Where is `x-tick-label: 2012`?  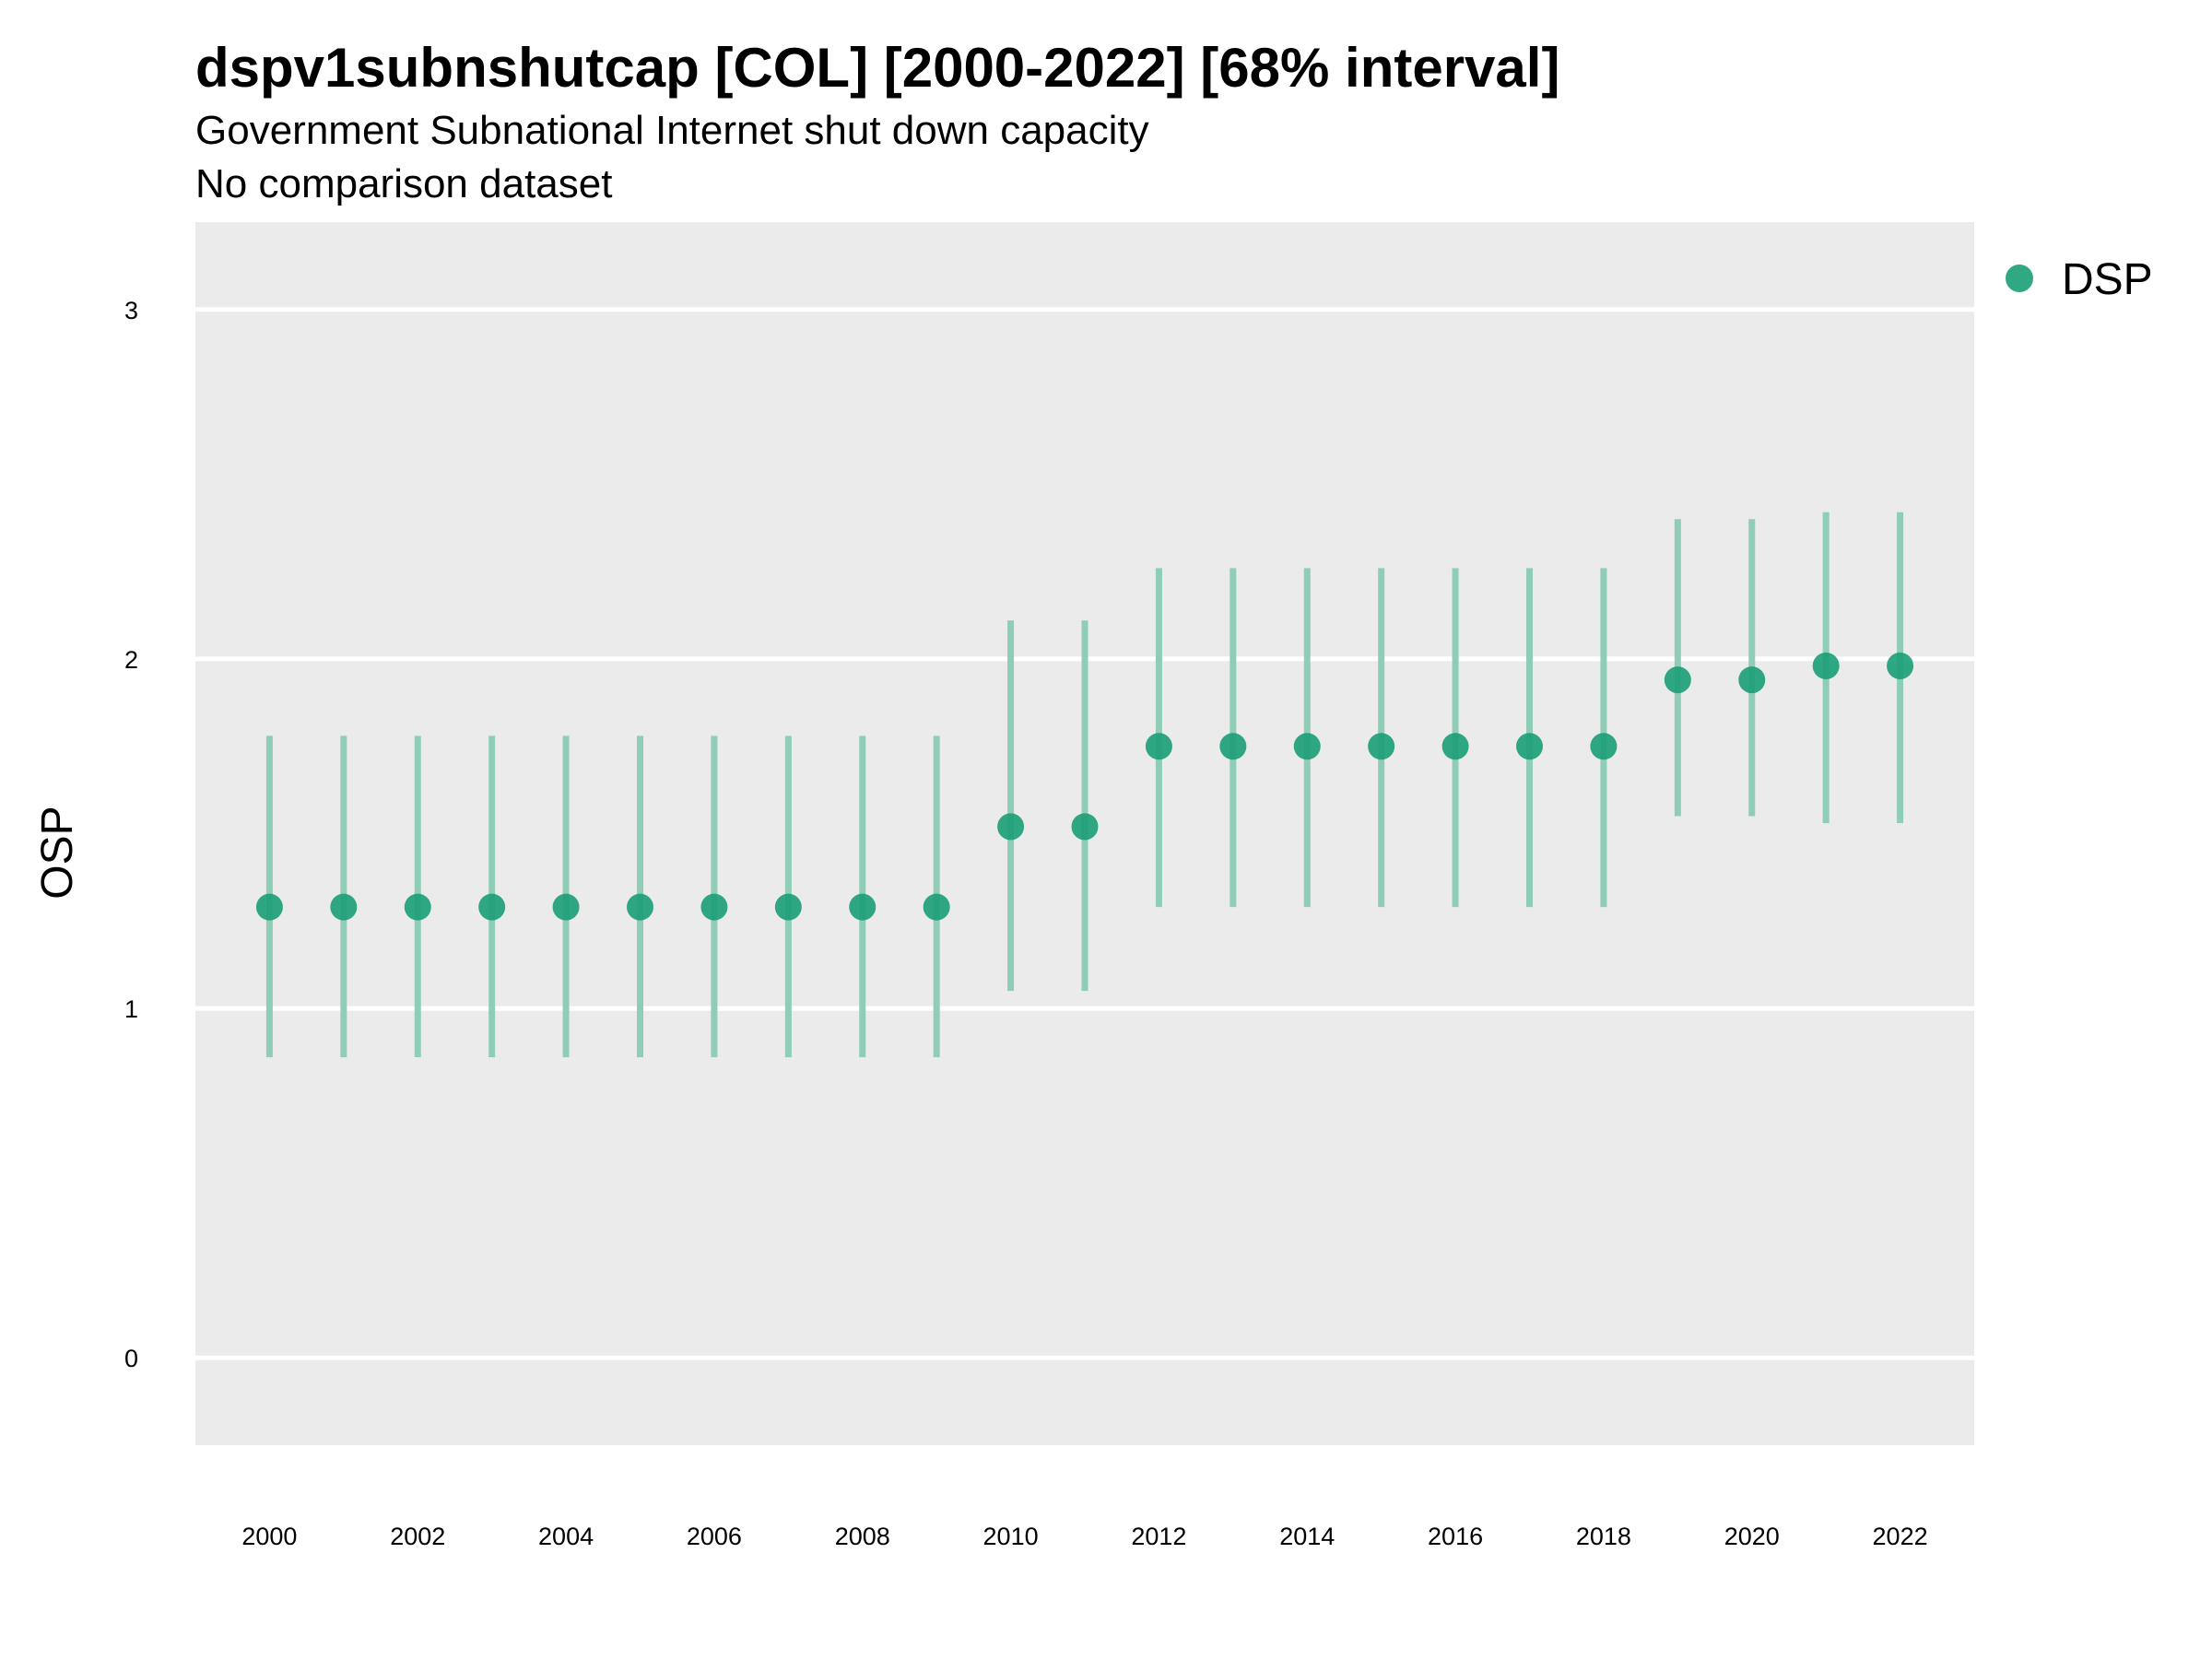
x-tick-label: 2012 is located at coordinates (1158, 1536).